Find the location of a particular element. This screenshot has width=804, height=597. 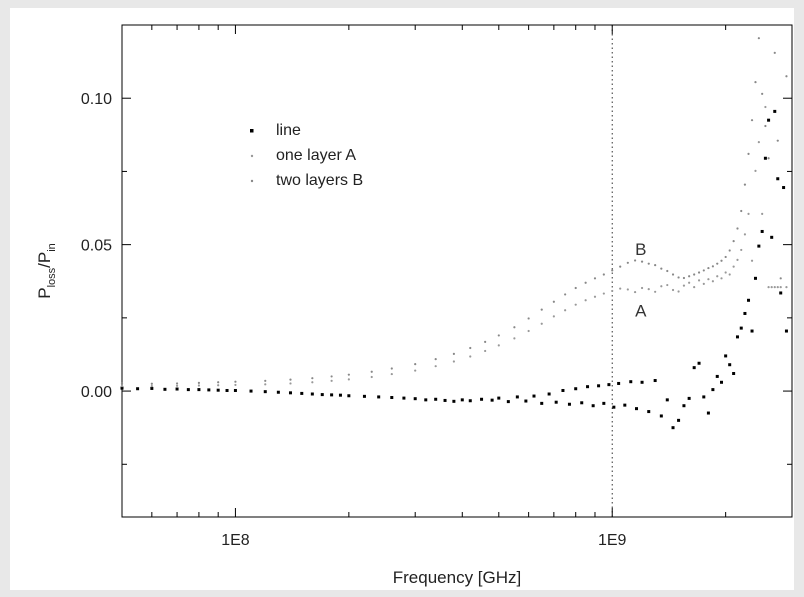

legend-label-2: two layers B is located at coordinates (319, 180).